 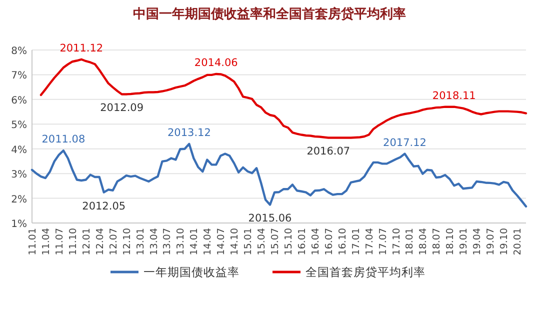 What do you see at coordinates (410, 242) in the screenshot?
I see `x-tick-label: 18.01` at bounding box center [410, 242].